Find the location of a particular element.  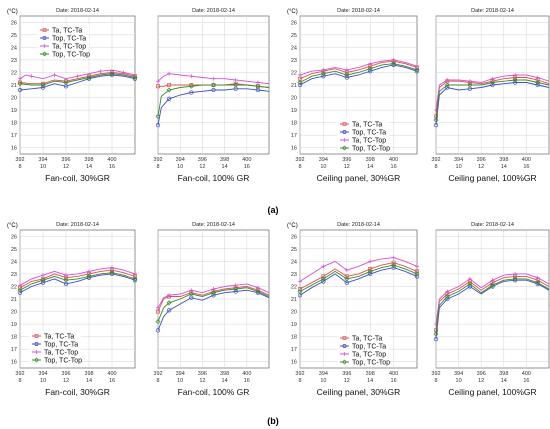

x-bottom-tick-label: 400 is located at coordinates (111, 160).